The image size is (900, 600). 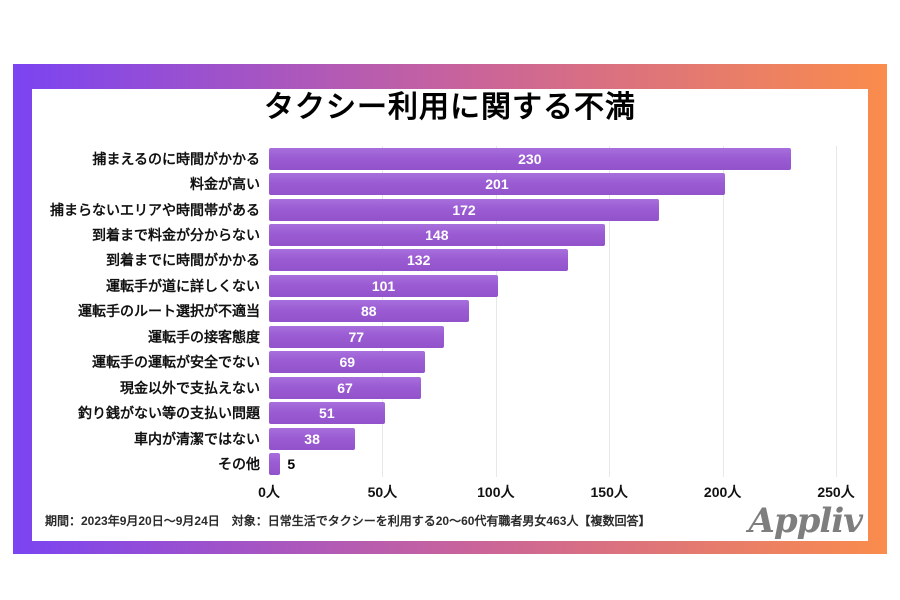 I want to click on bar-track: 77, so click(x=552, y=336).